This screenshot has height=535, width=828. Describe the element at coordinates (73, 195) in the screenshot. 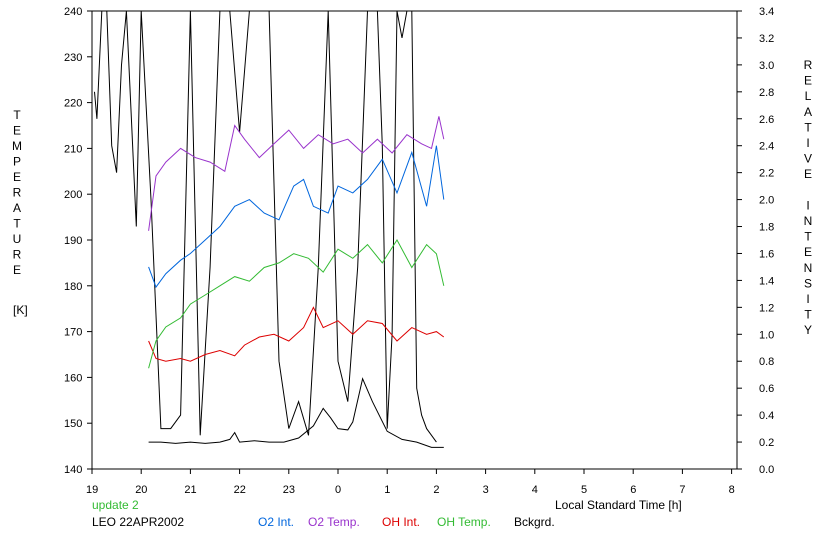

I see `left-tick-label: 200` at that location.